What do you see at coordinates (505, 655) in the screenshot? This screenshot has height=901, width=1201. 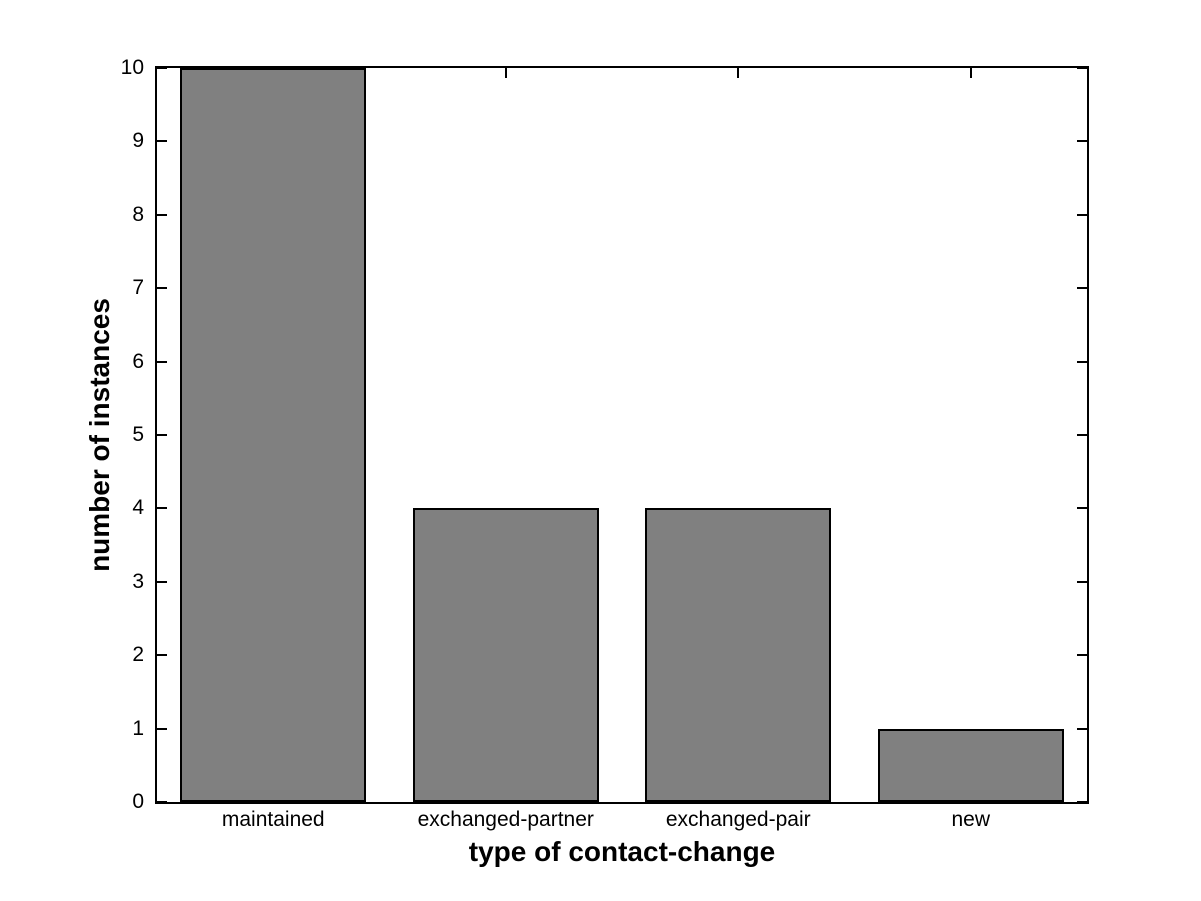 I see `bar-exchanged-partner` at bounding box center [505, 655].